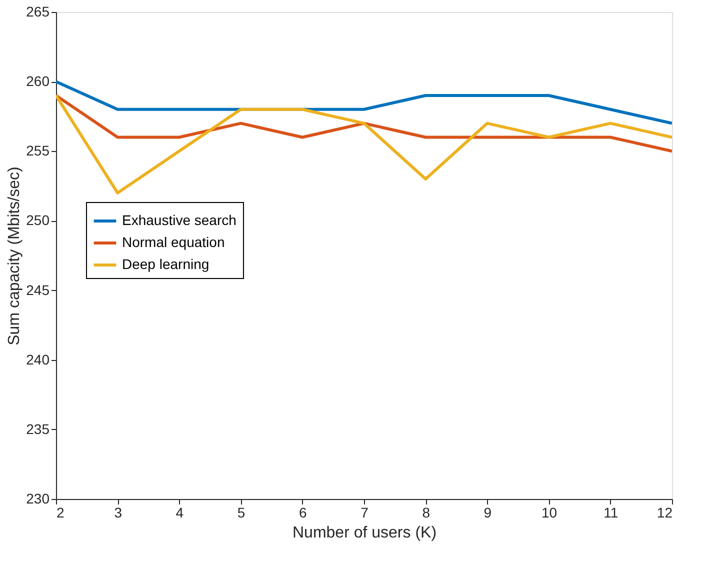 Image resolution: width=712 pixels, height=568 pixels. What do you see at coordinates (38, 428) in the screenshot?
I see `y-tick-label: 235` at bounding box center [38, 428].